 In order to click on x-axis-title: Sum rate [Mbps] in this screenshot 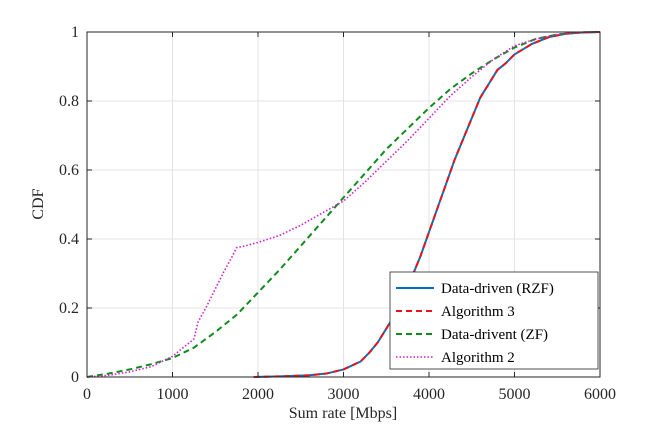, I will do `click(343, 413)`.